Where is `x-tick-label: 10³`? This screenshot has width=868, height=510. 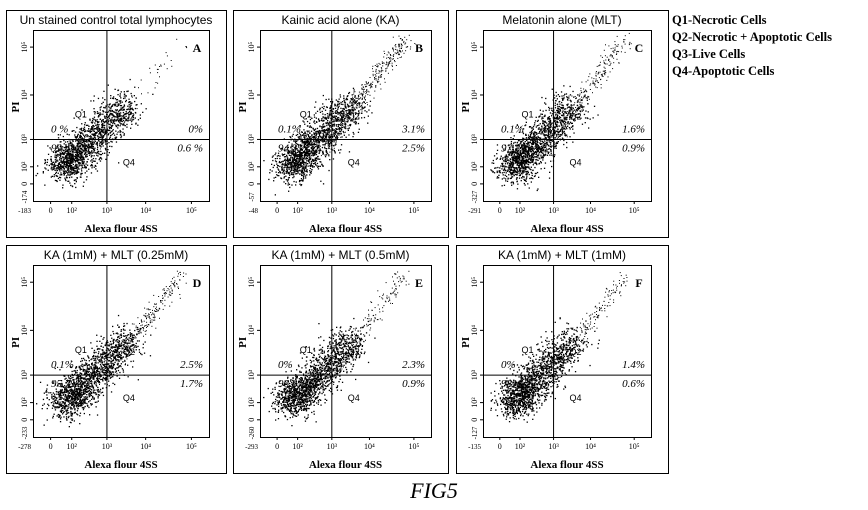 x-tick-label: 10³ is located at coordinates (553, 210).